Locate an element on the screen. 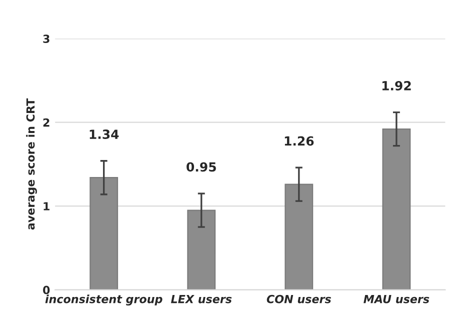 The width and height of the screenshot is (459, 322). data-label: 1.92 is located at coordinates (396, 85).